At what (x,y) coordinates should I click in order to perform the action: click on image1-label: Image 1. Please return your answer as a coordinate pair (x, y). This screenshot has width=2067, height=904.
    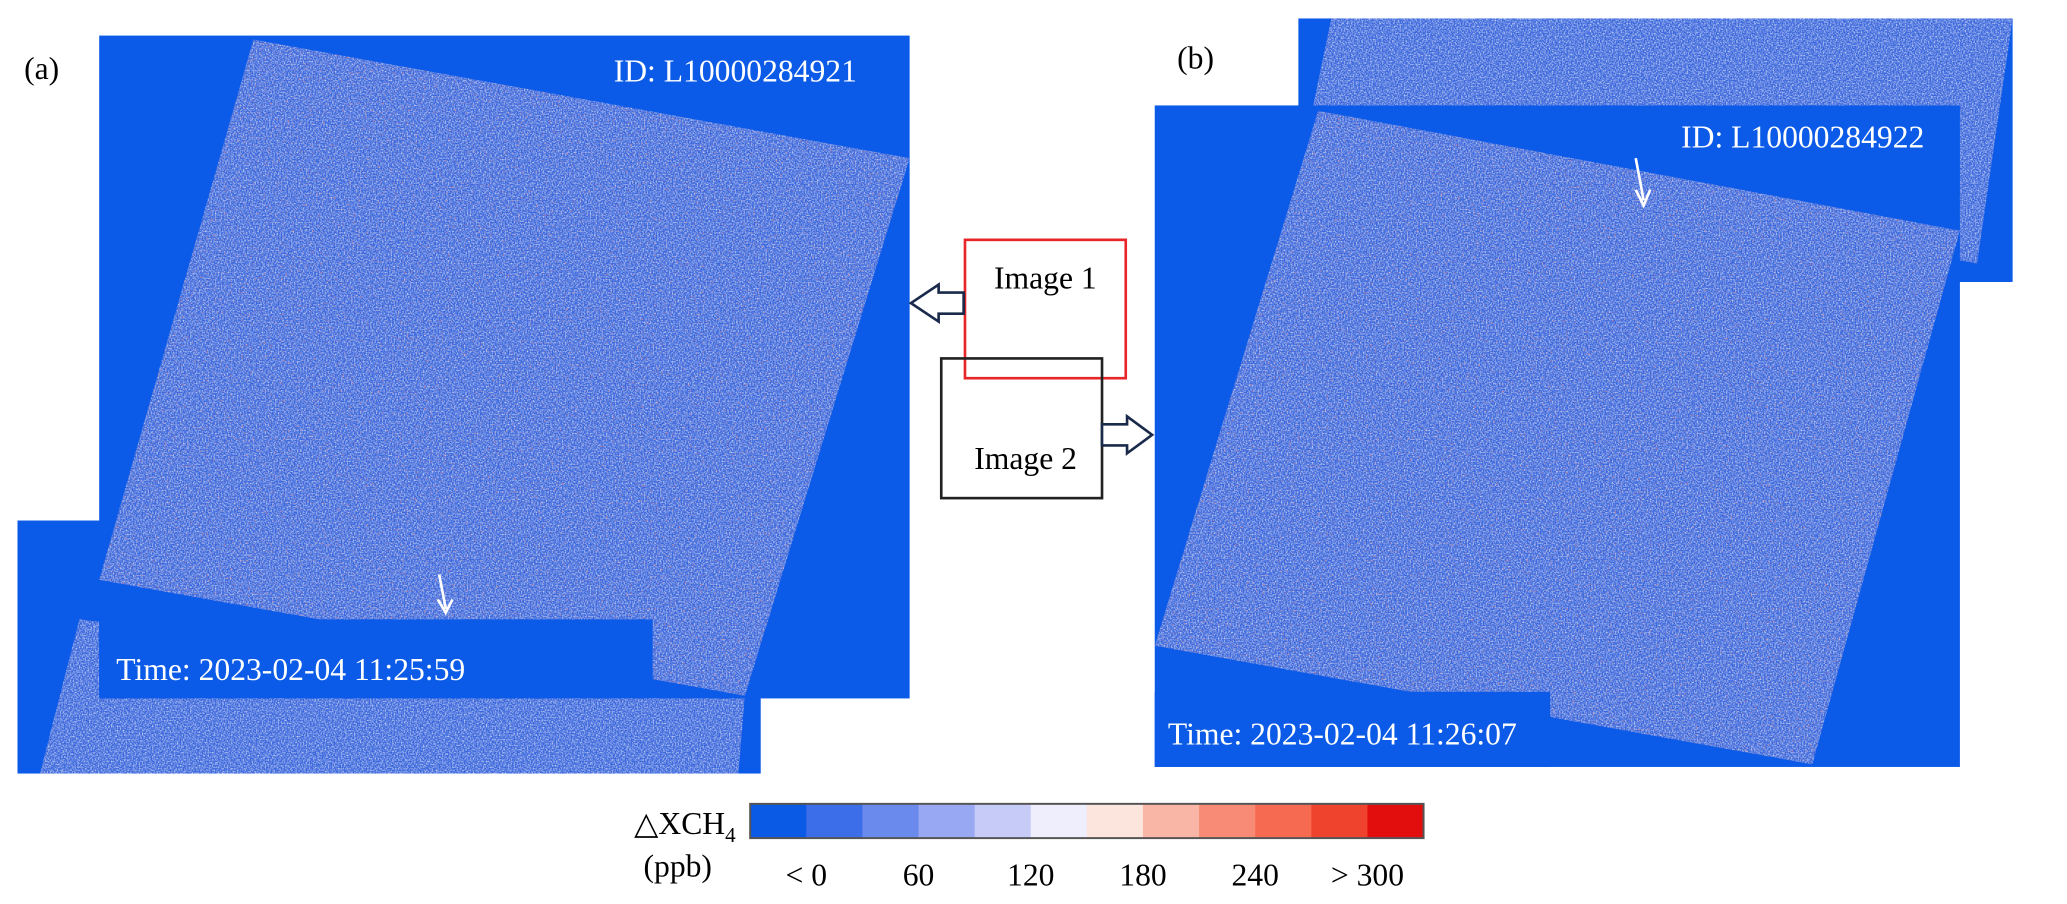
    Looking at the image, I should click on (1045, 278).